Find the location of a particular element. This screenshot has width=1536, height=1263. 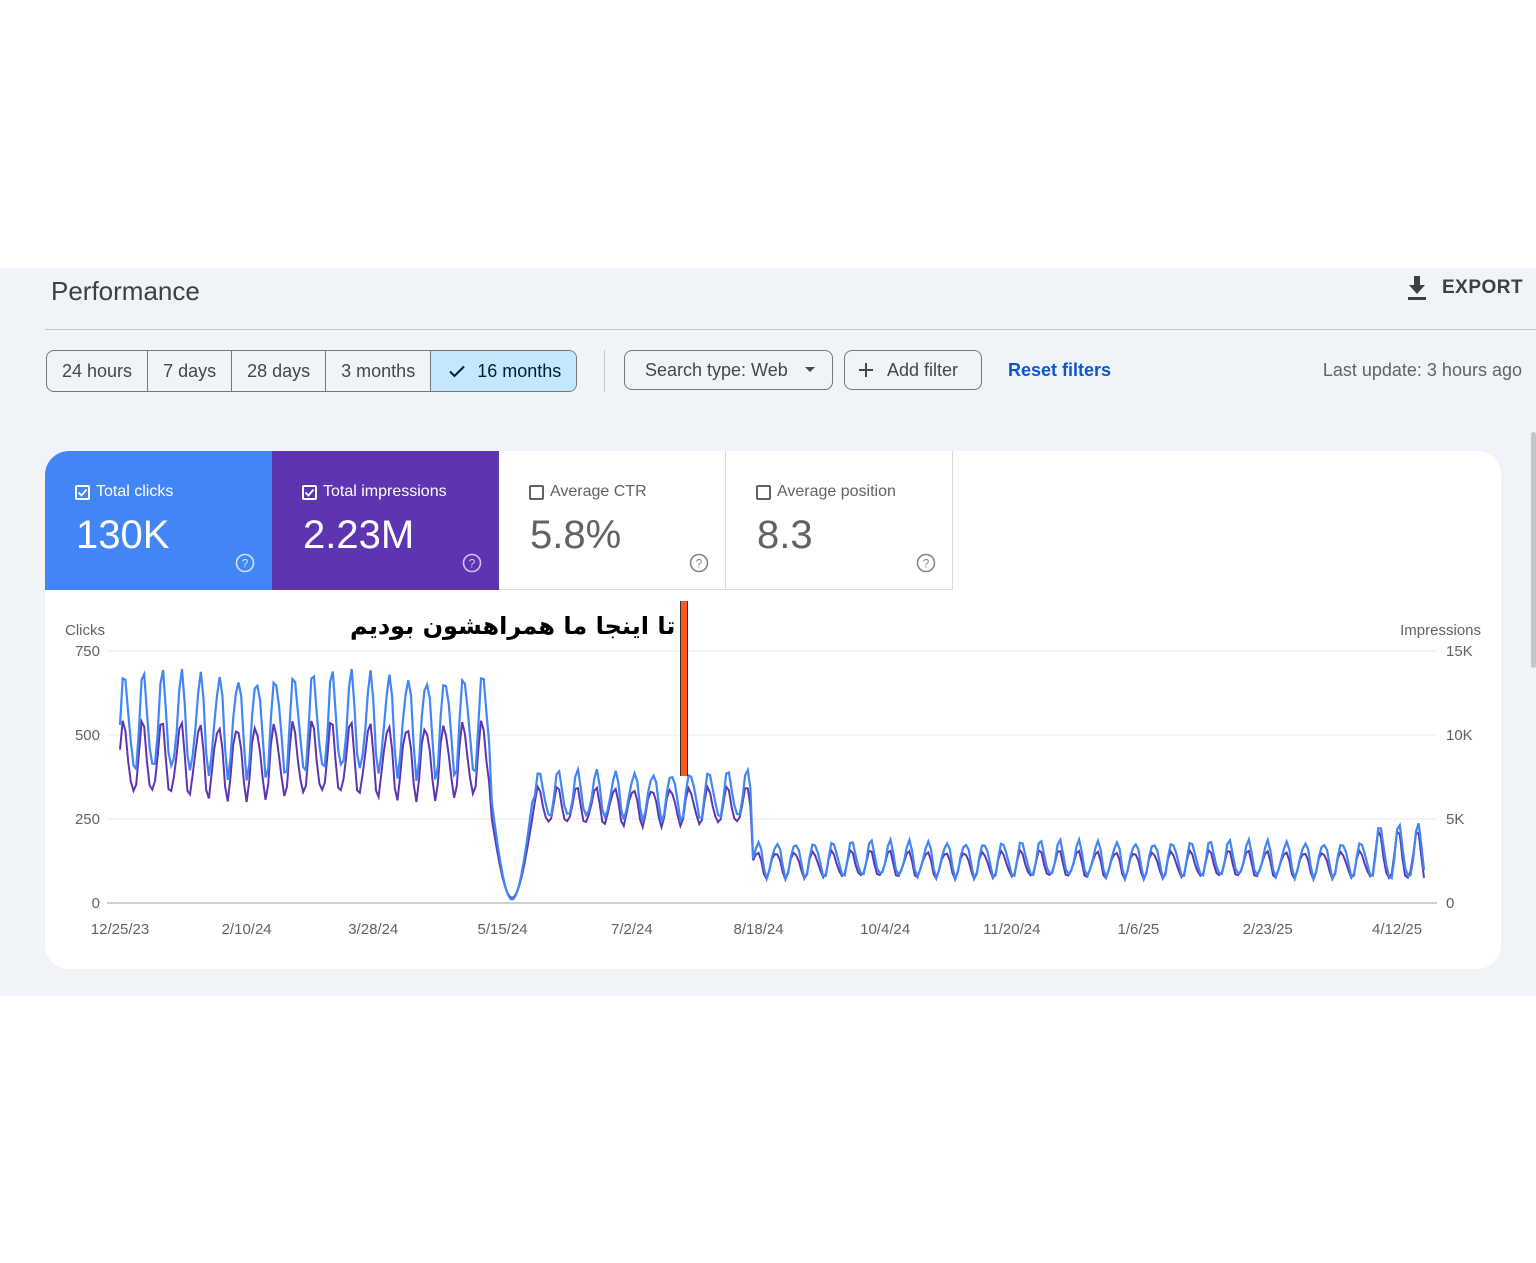

y-right-tick-label: 0 is located at coordinates (1450, 903).